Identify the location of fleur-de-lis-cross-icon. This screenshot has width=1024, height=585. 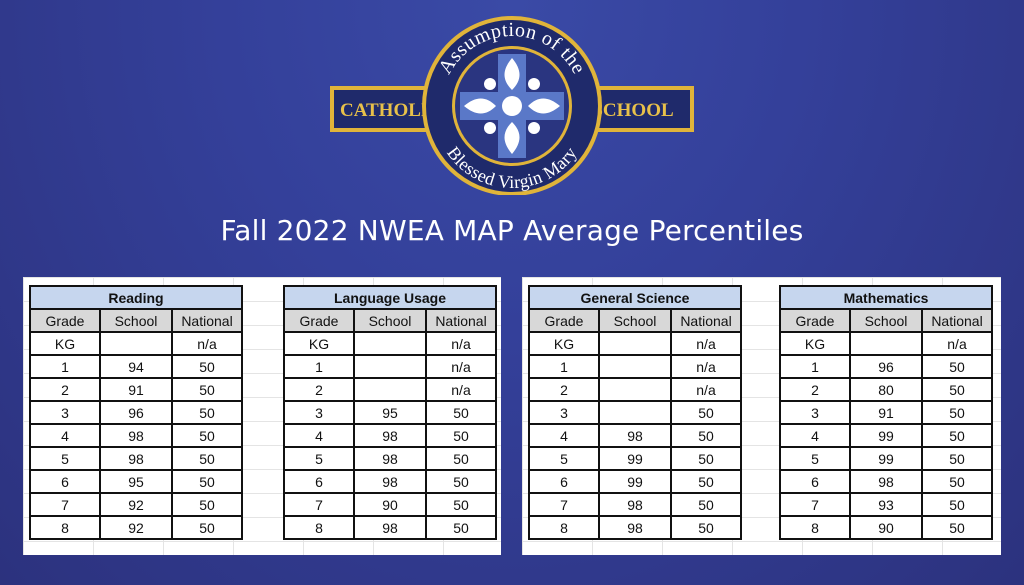
(512, 106).